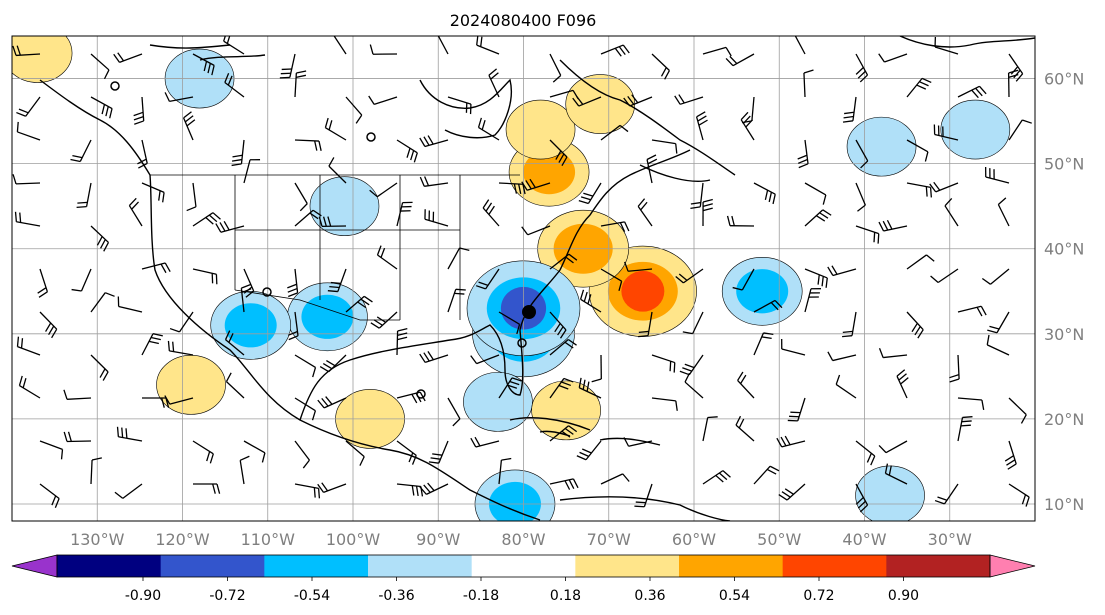  I want to click on longitude-tick-label: 90°W, so click(438, 539).